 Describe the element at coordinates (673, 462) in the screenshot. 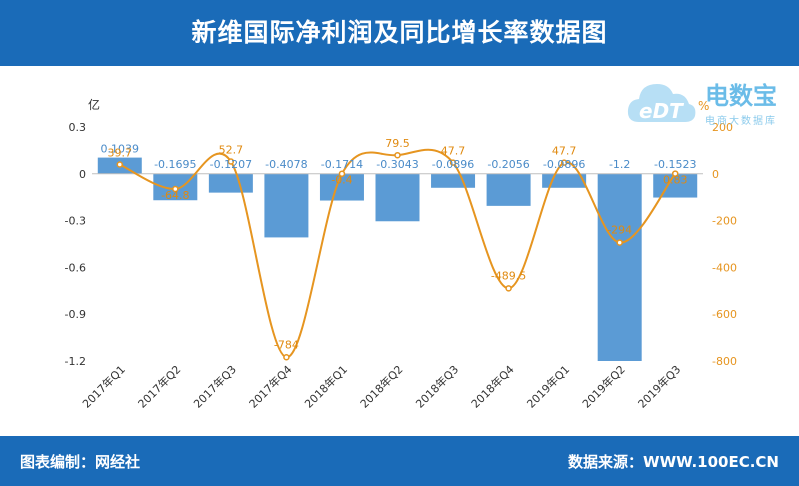

I see `footer-source: 数据来源：WWW.100EC.CN` at that location.